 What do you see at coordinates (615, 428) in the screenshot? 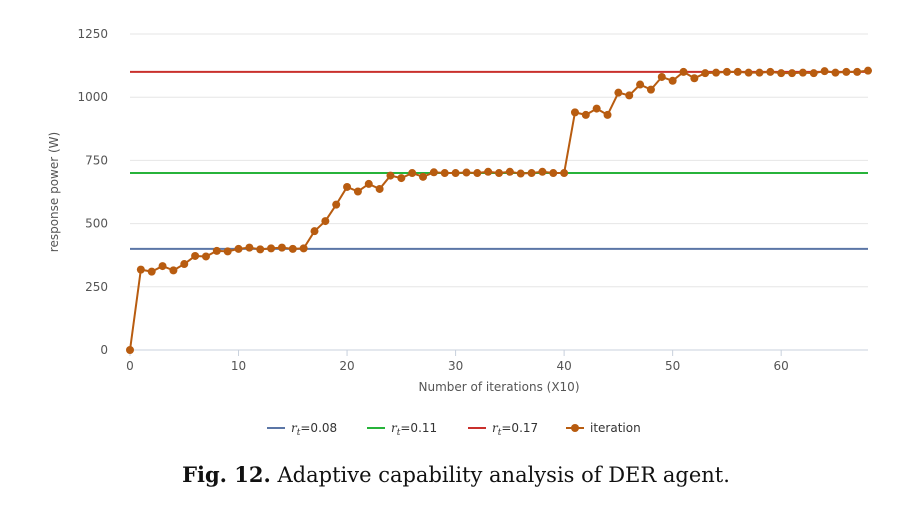
I see `legend-label-series-0: iteration` at bounding box center [615, 428].